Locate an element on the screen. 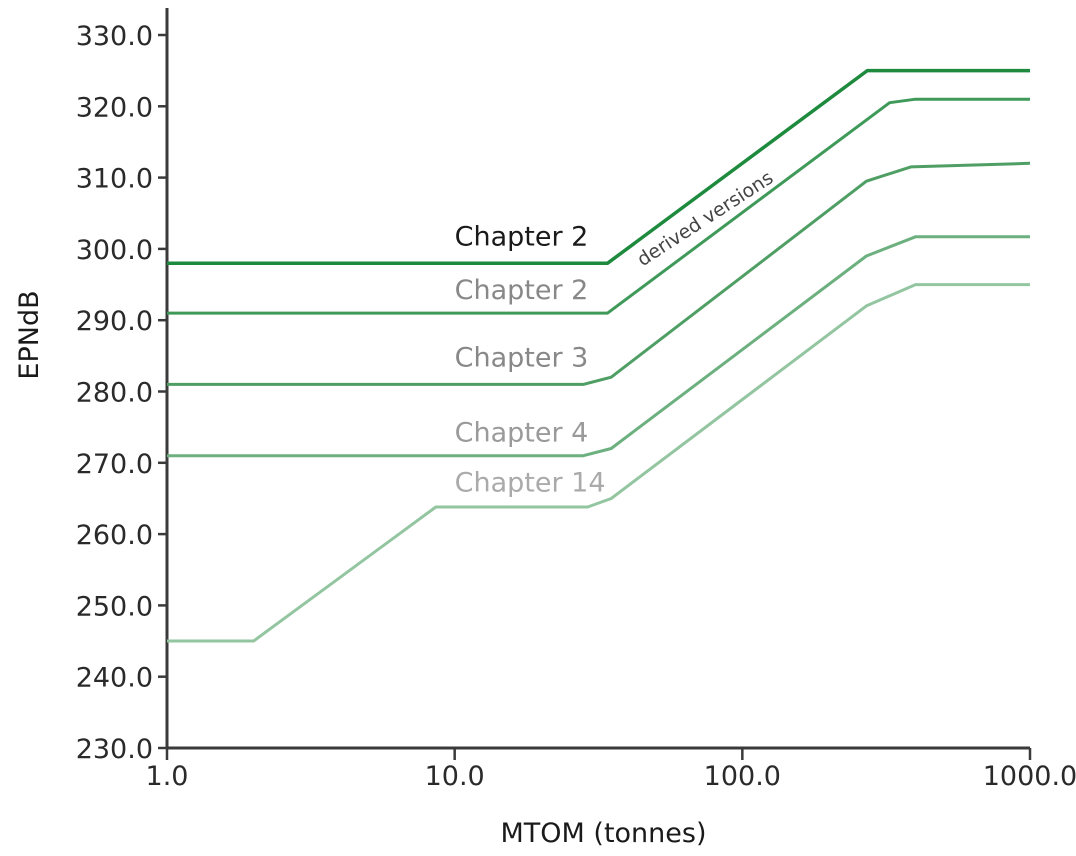 This screenshot has height=856, width=1076. y-tick-label: 260.0 is located at coordinates (114, 535).